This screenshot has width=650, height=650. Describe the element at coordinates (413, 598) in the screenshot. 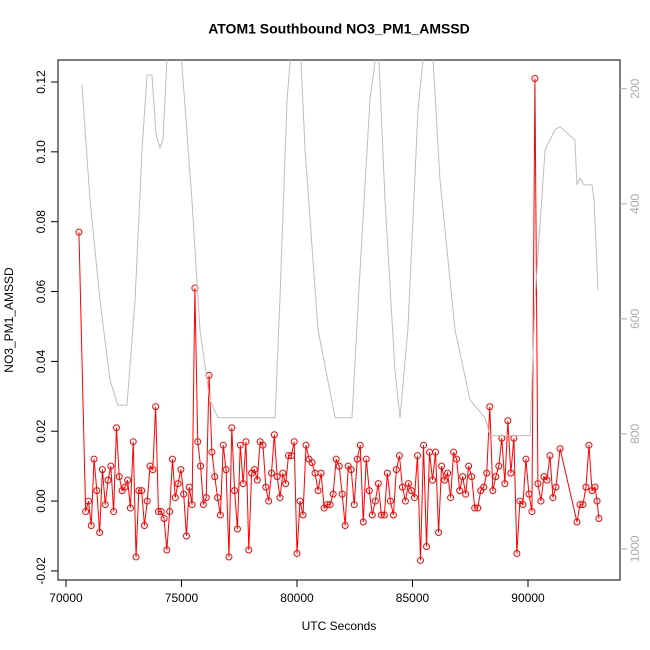

I see `x-tick-label: 85000` at that location.